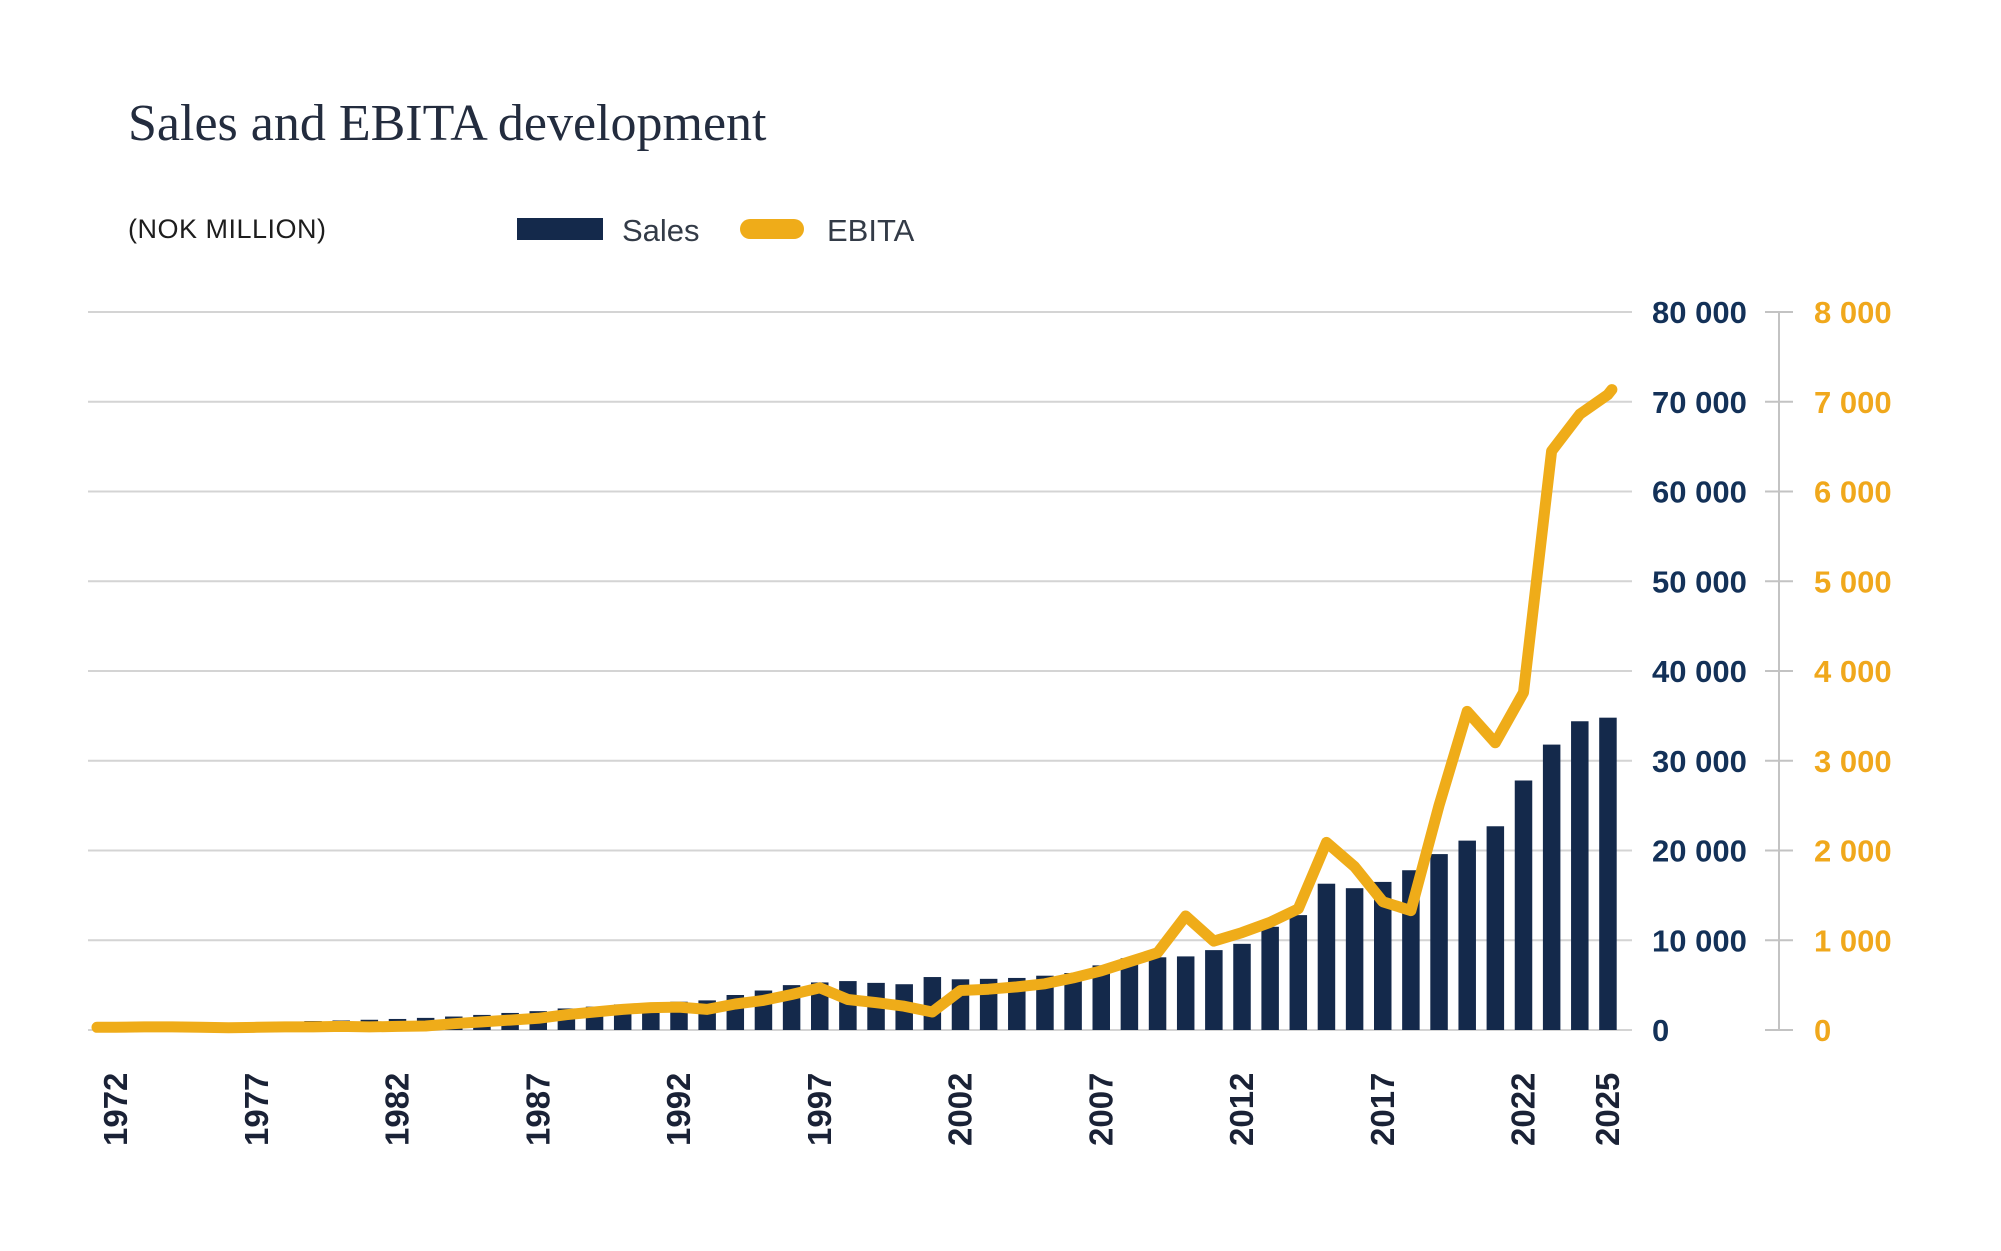 This screenshot has width=2001, height=1251. What do you see at coordinates (1699, 671) in the screenshot?
I see `sales-axis-tick-label: 40 000` at bounding box center [1699, 671].